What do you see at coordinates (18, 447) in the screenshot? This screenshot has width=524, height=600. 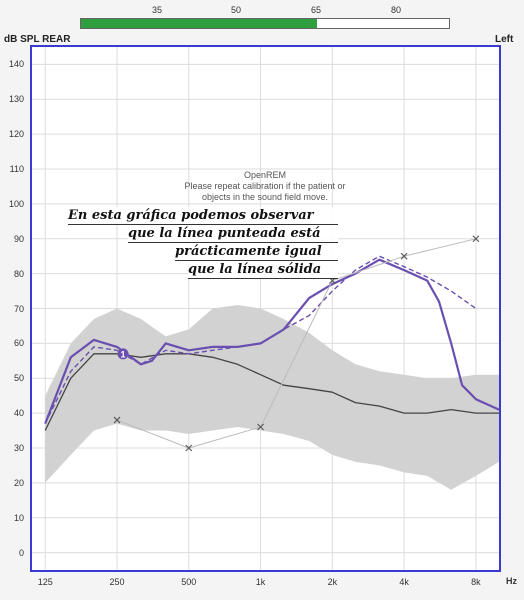 I see `y-tick-label: 30` at bounding box center [18, 447].